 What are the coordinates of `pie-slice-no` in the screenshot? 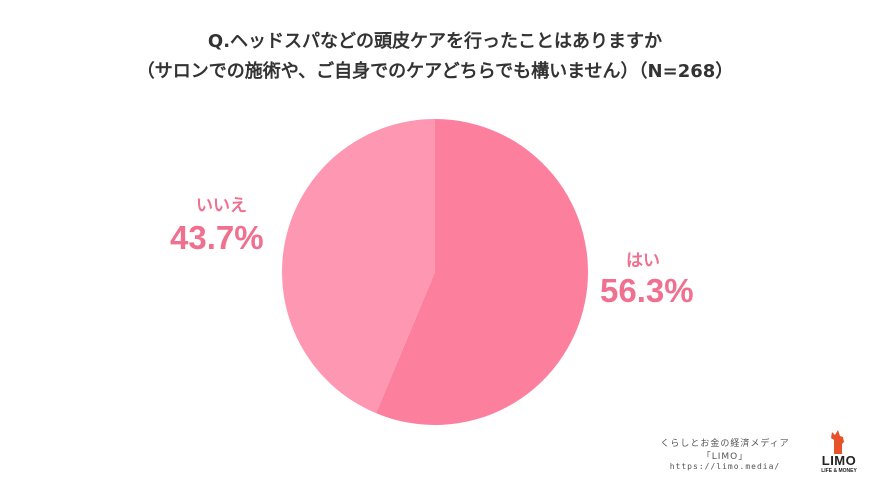 It's located at (358, 266).